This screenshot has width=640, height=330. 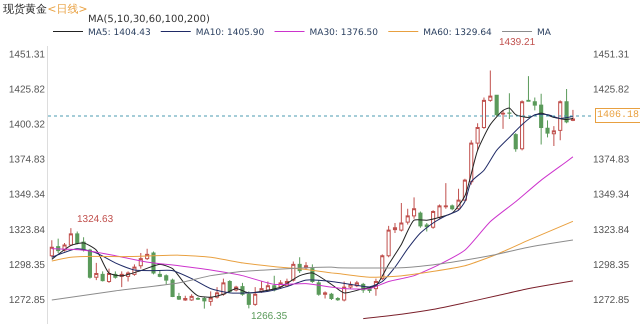 I want to click on y2-tick-label: 1349.34, so click(x=611, y=195).